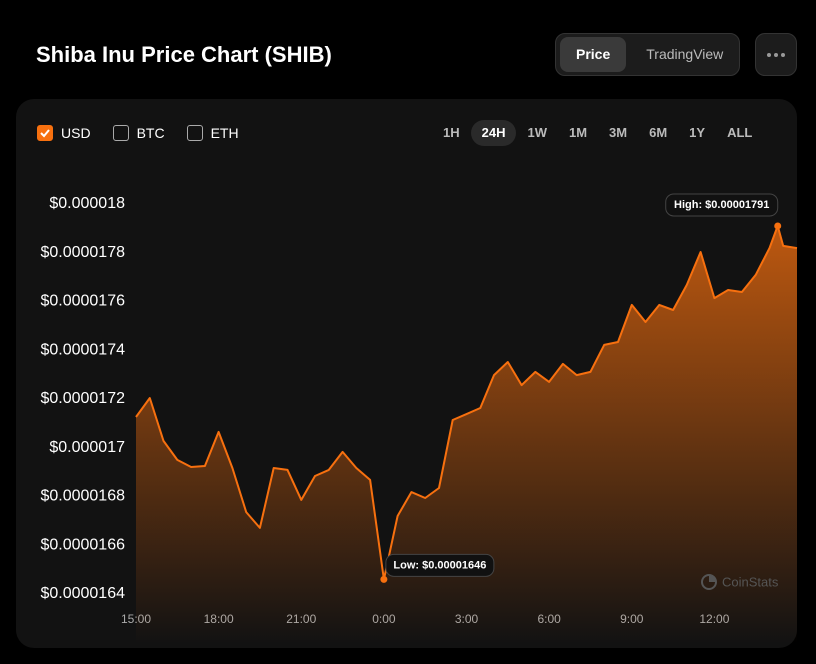  I want to click on range-button: 1H, so click(451, 132).